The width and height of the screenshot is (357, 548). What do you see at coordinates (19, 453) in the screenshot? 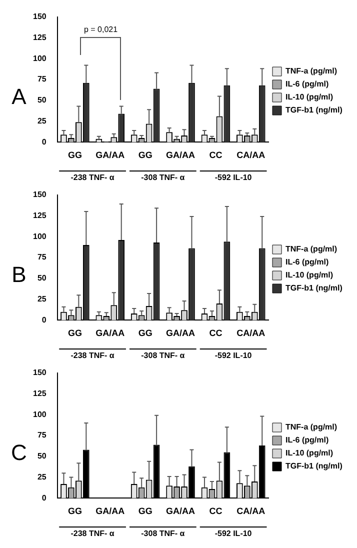
I see `text: C` at bounding box center [19, 453].